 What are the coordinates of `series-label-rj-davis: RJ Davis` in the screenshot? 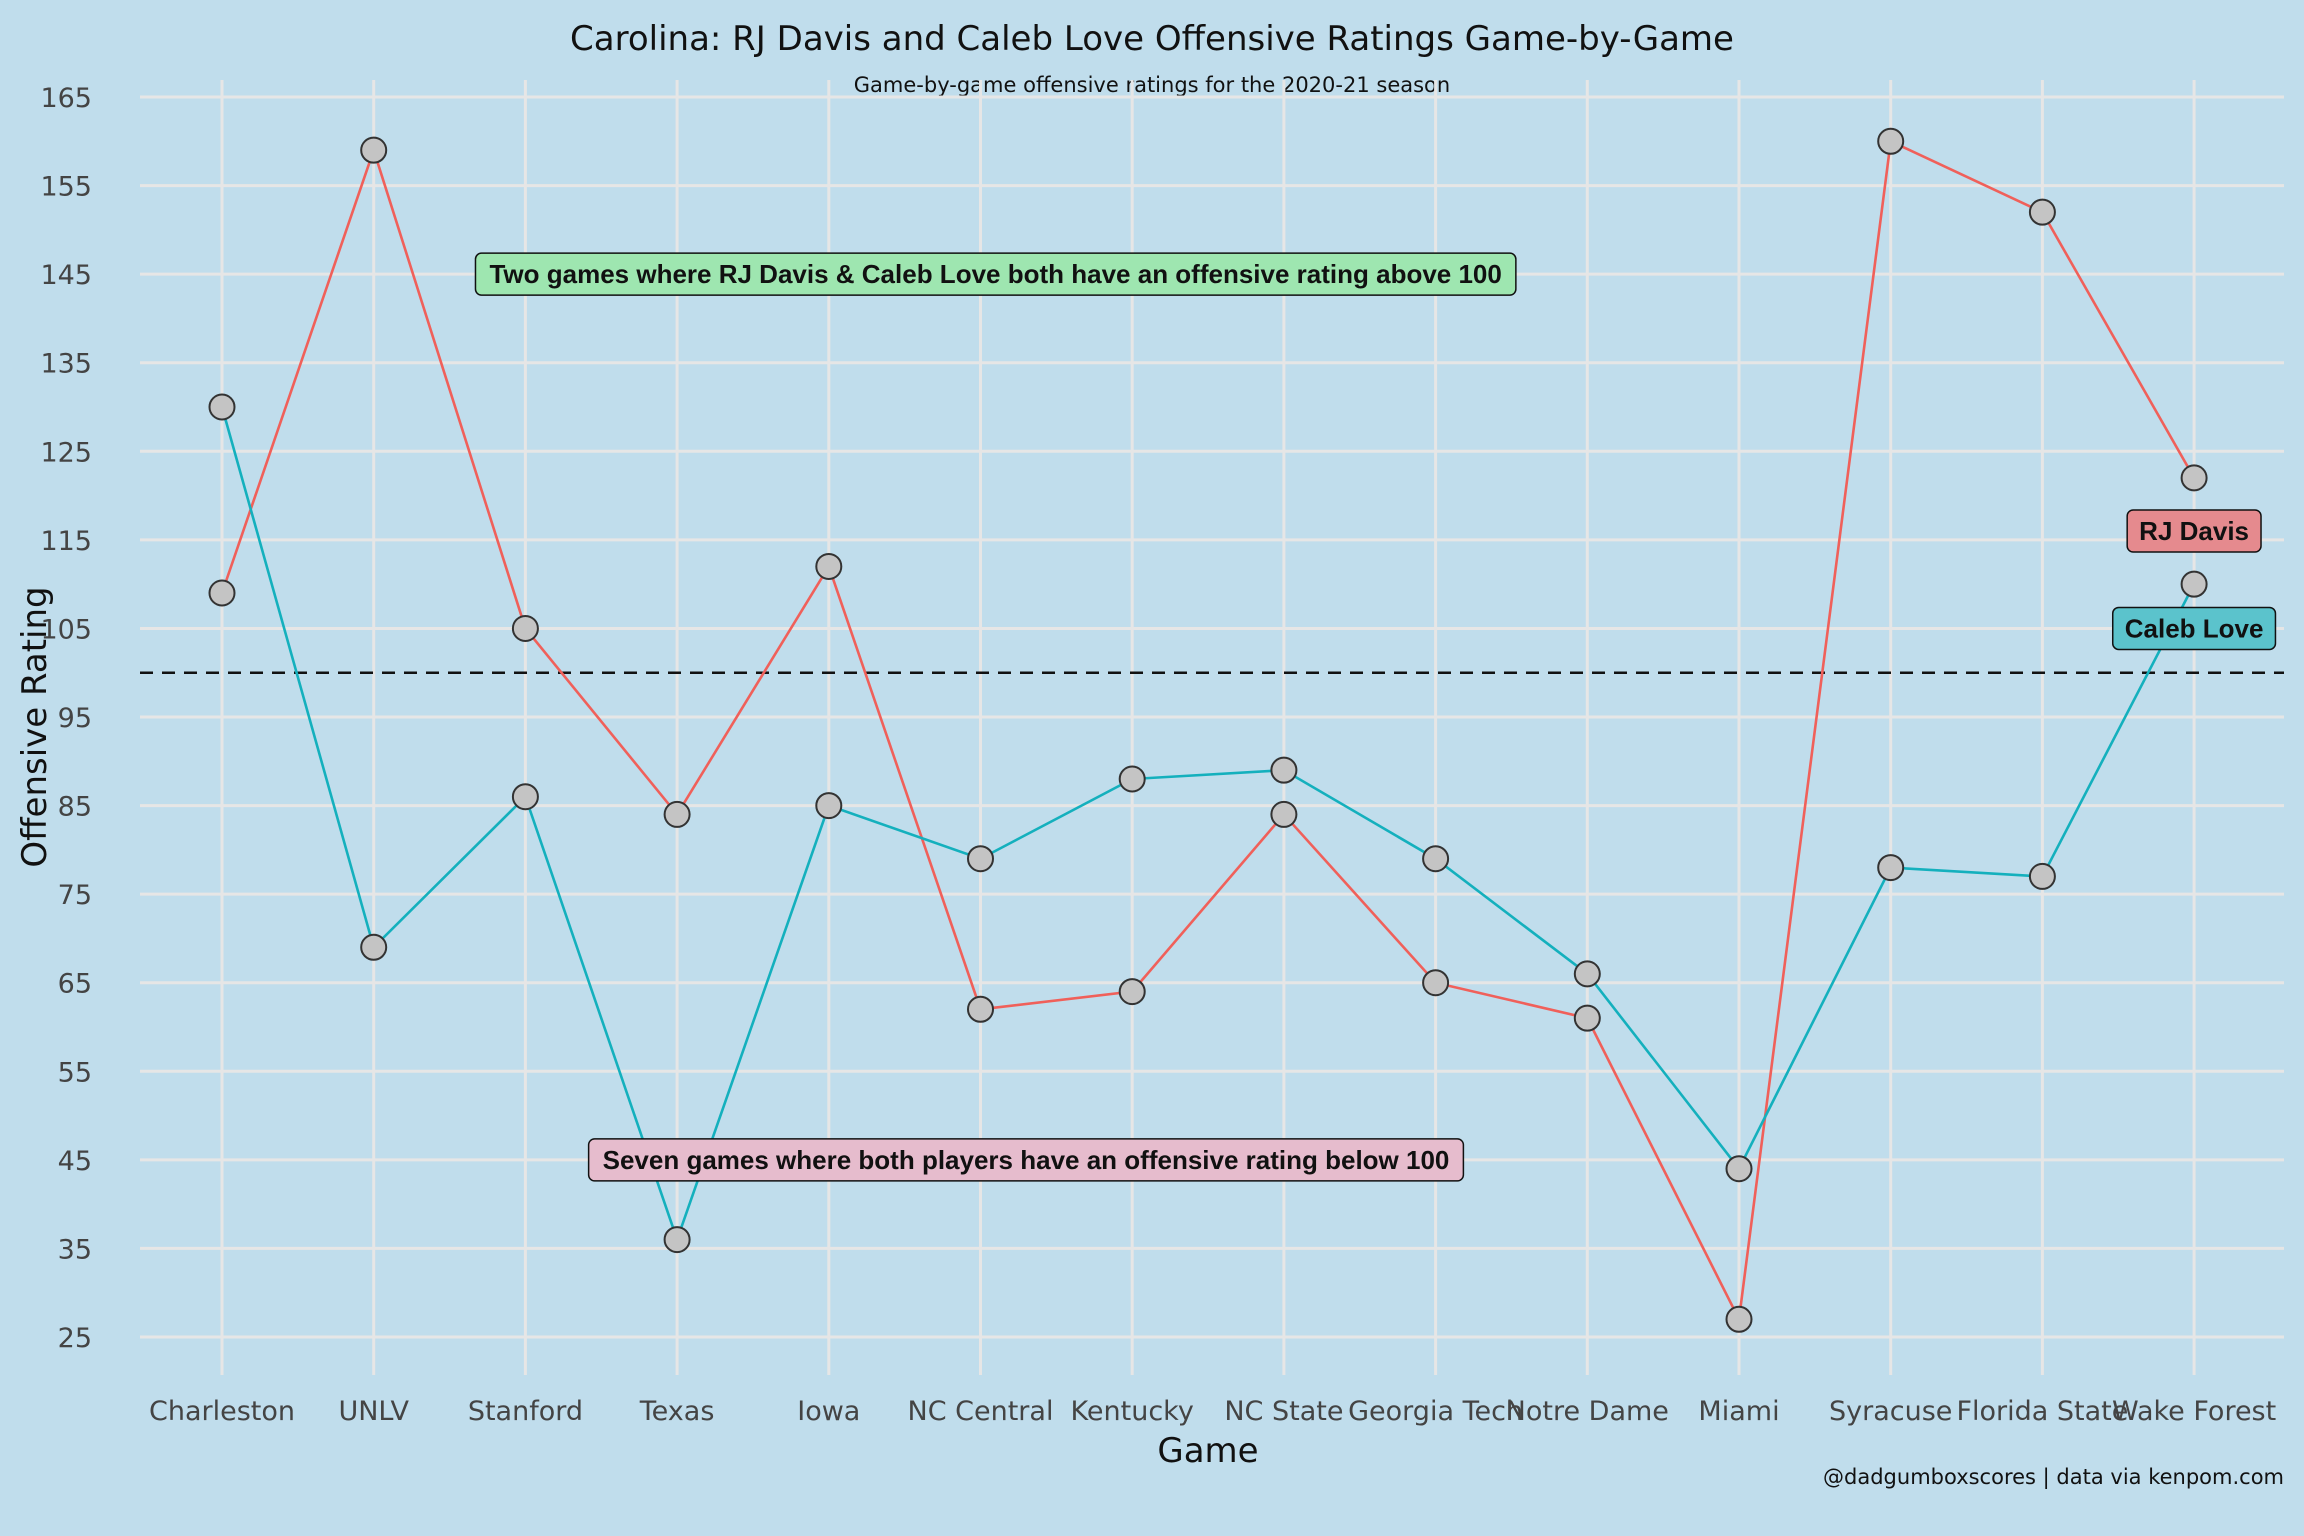 It's located at (2194, 531).